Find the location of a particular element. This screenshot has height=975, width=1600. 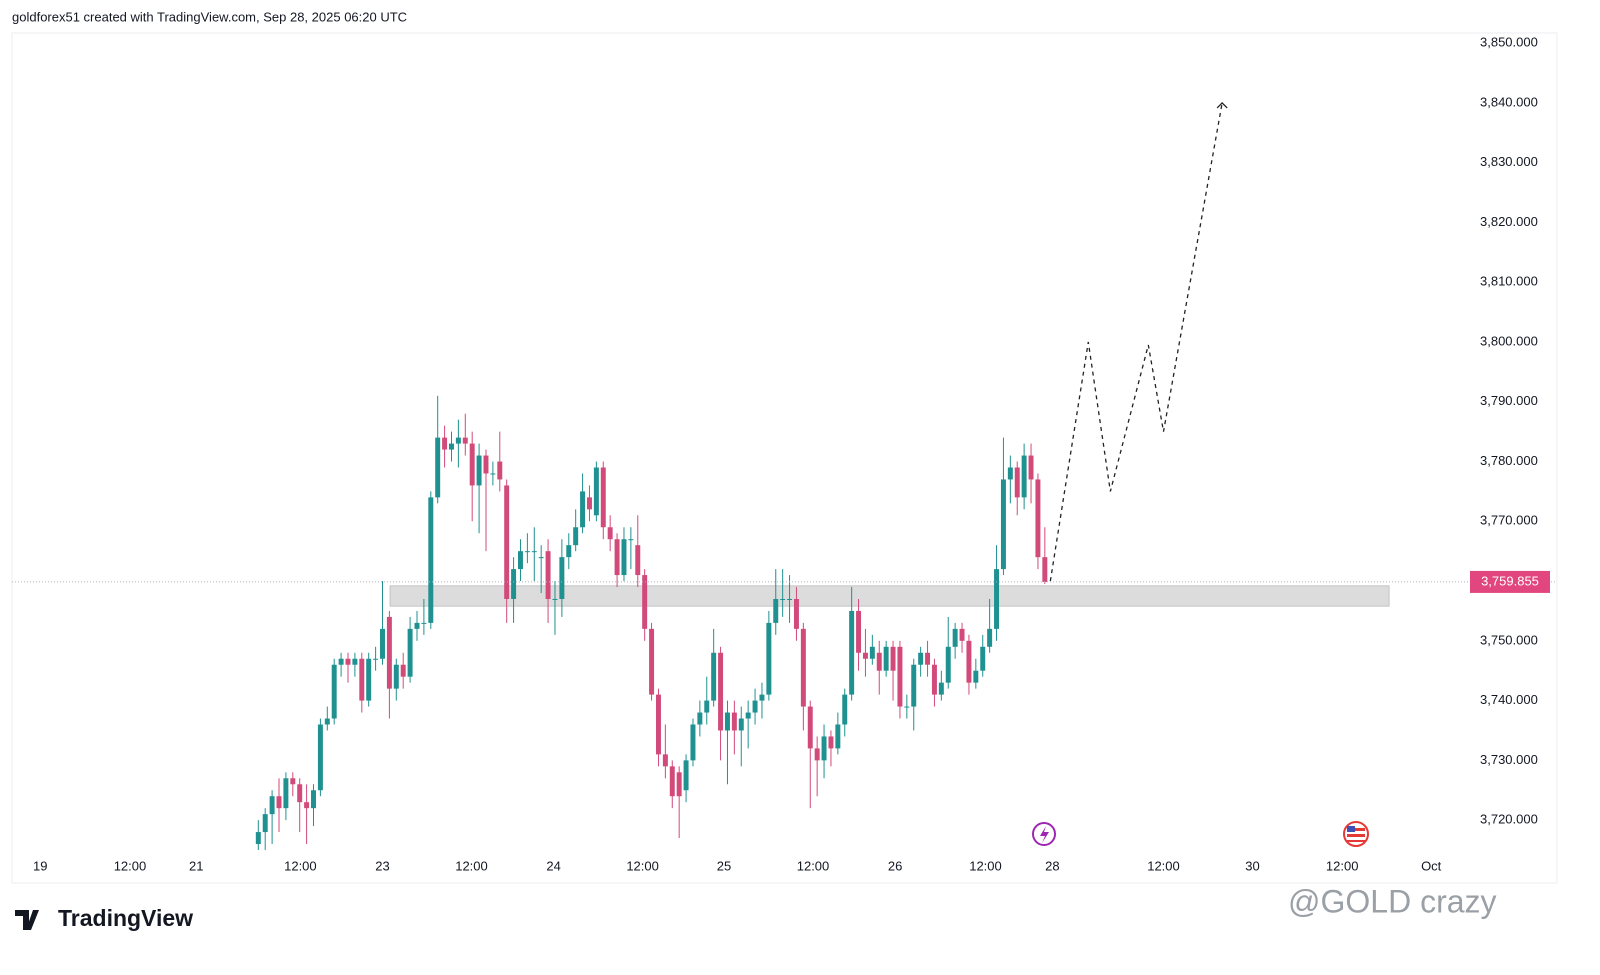

x-tick-label: 21 is located at coordinates (196, 865).